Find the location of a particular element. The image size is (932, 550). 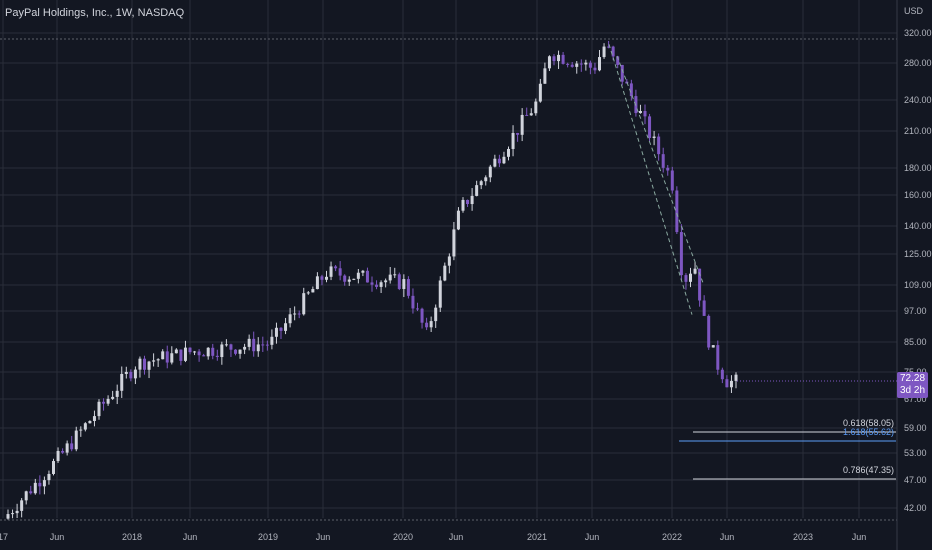

time-axis-tick-label: 2018 is located at coordinates (132, 537).